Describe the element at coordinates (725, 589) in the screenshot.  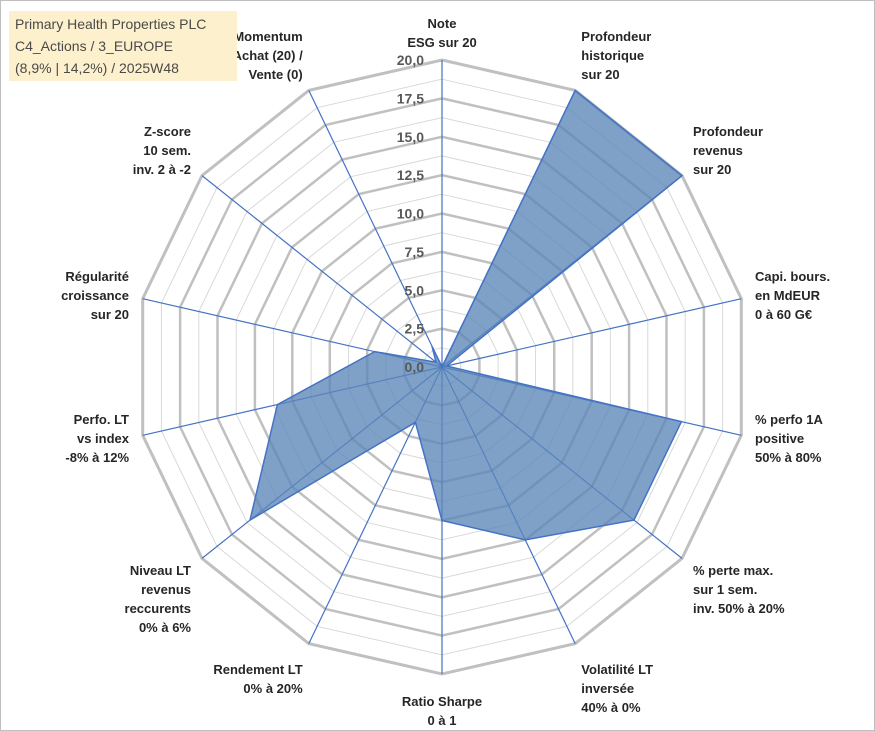
I see `axis-label-line: sur 1 sem.` at that location.